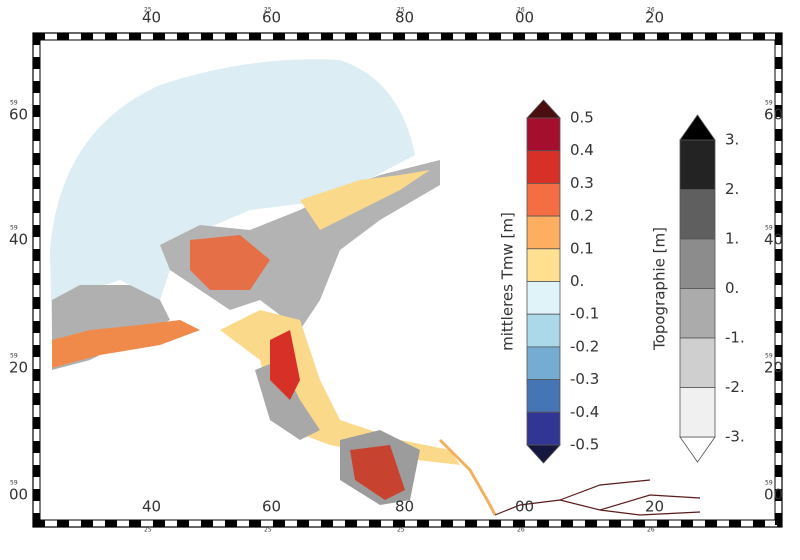  I want to click on colorbar-tick-label: -3., so click(735, 437).